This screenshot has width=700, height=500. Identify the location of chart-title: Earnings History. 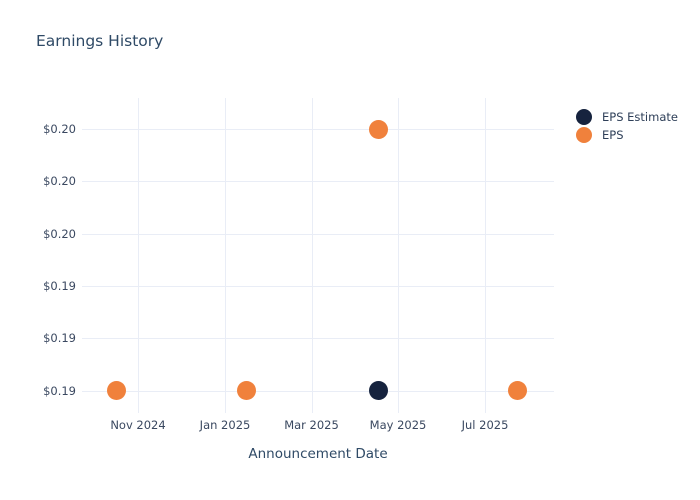
(100, 41).